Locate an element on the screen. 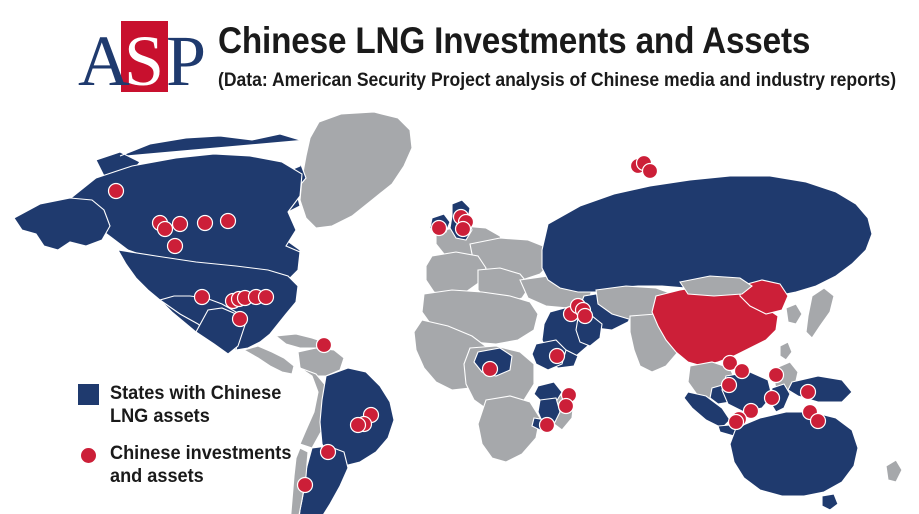 The width and height of the screenshot is (919, 514). map-marker-nigeria-bonny is located at coordinates (490, 369).